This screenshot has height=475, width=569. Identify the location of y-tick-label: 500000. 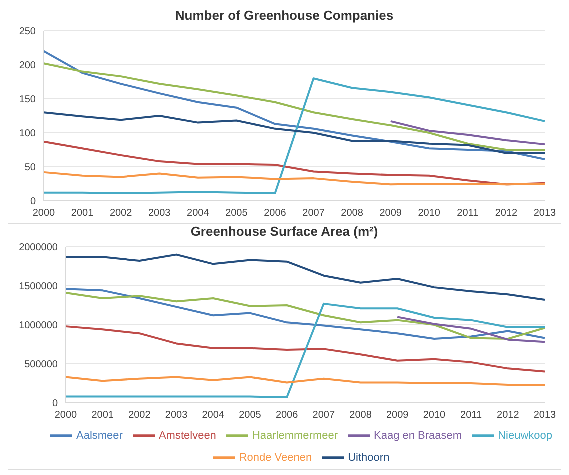
(41, 365).